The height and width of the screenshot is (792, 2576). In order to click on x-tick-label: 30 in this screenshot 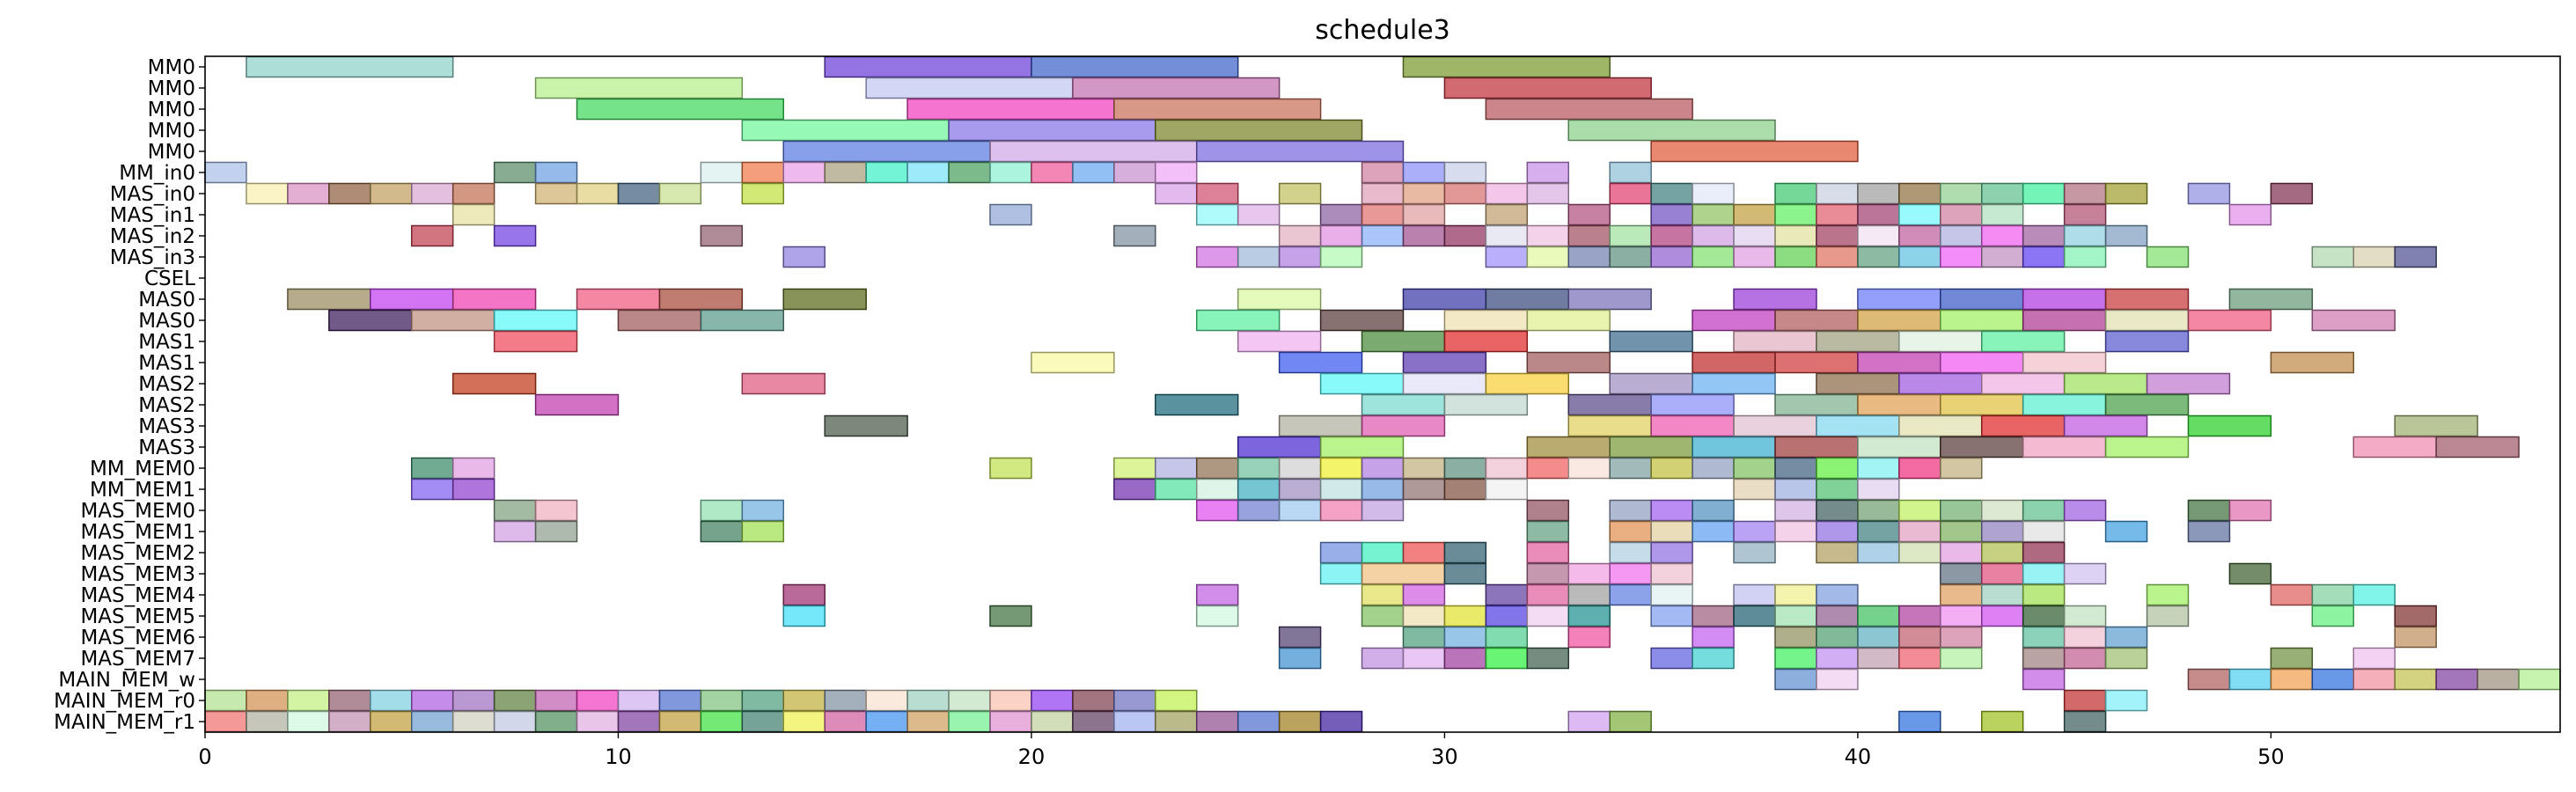, I will do `click(1444, 757)`.